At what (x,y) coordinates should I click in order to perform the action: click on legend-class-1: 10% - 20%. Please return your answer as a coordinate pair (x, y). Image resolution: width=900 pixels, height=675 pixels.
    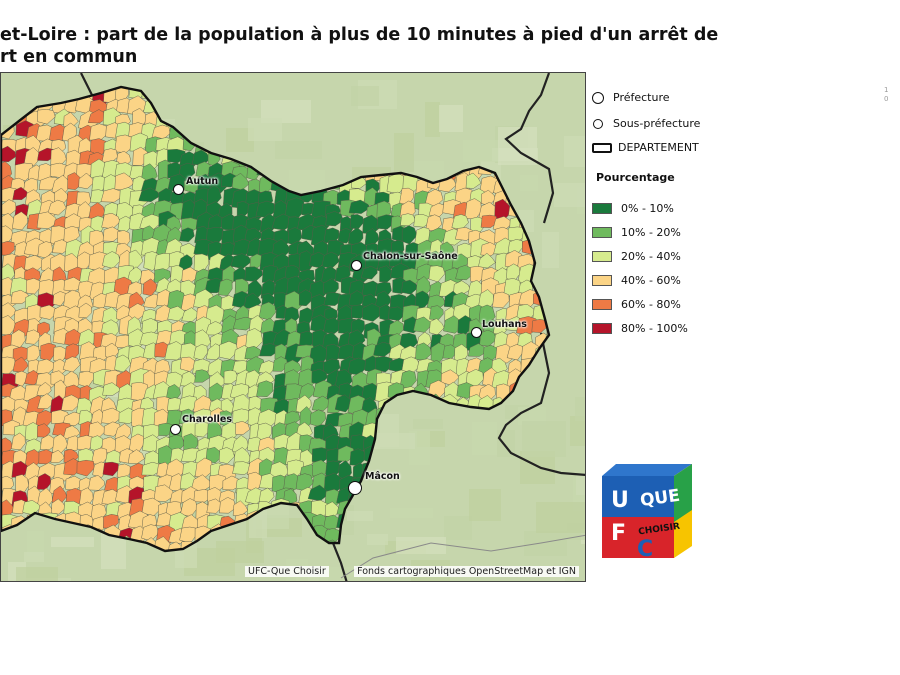
    Looking at the image, I should click on (636, 232).